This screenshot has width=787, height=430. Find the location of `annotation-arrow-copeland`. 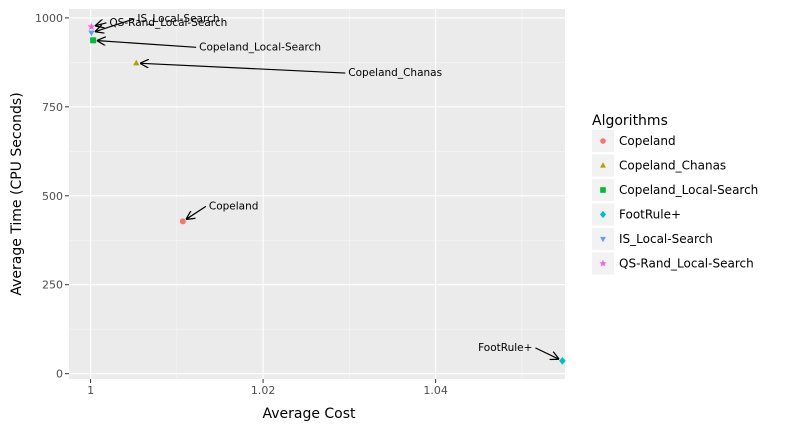

annotation-arrow-copeland is located at coordinates (197, 212).